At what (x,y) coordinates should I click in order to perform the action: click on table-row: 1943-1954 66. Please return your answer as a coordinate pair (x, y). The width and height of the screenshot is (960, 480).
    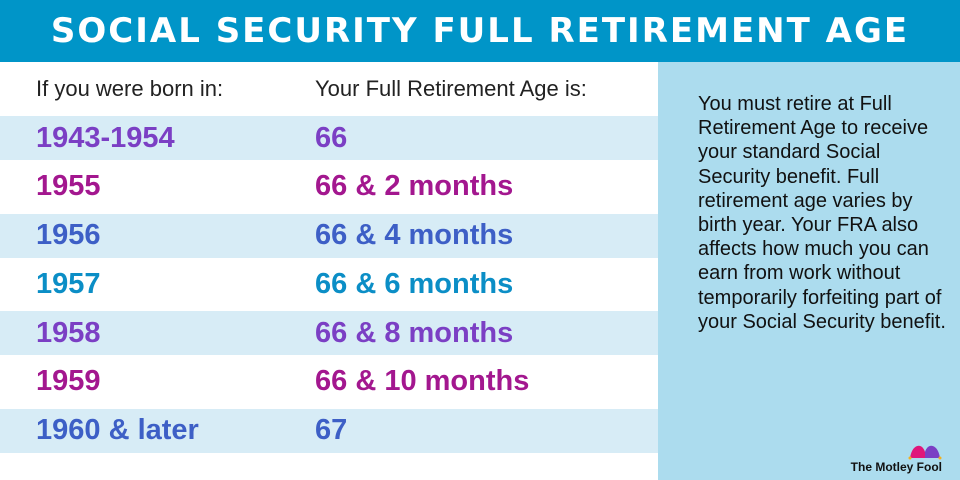
    Looking at the image, I should click on (329, 138).